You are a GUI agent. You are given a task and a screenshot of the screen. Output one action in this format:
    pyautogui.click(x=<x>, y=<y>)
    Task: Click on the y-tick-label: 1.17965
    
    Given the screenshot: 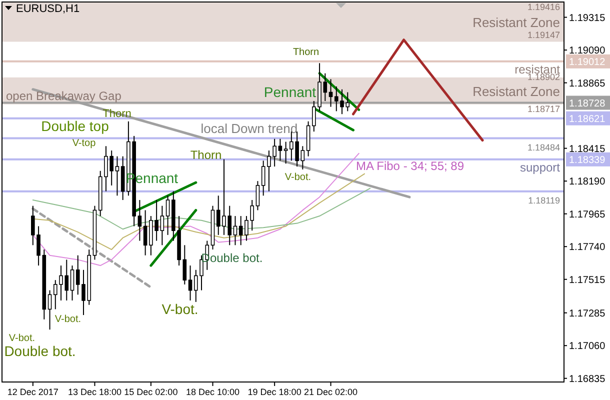 What is the action you would take?
    pyautogui.click(x=587, y=214)
    